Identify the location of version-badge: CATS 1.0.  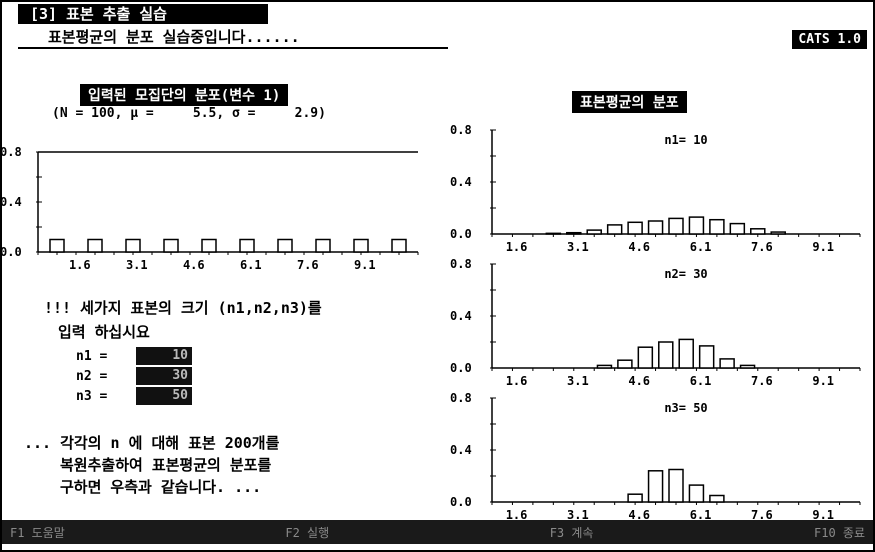
(829, 39).